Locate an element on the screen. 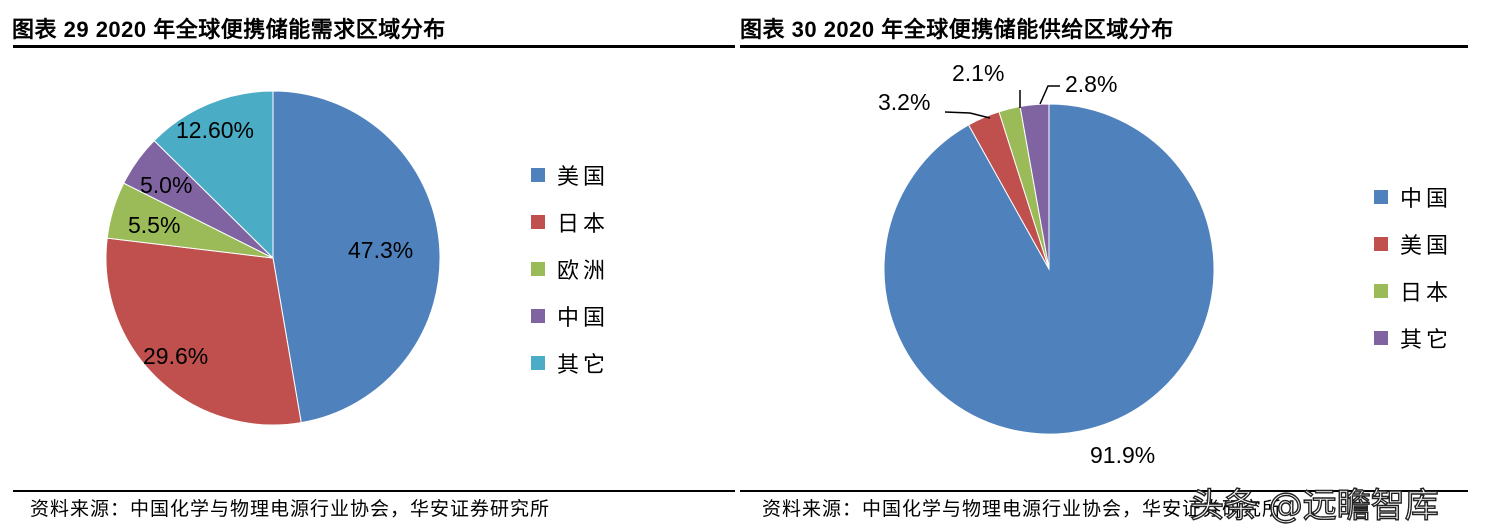  right-chart-title: 图表 30 2020 年全球便携储能供给区域分布 is located at coordinates (957, 29).